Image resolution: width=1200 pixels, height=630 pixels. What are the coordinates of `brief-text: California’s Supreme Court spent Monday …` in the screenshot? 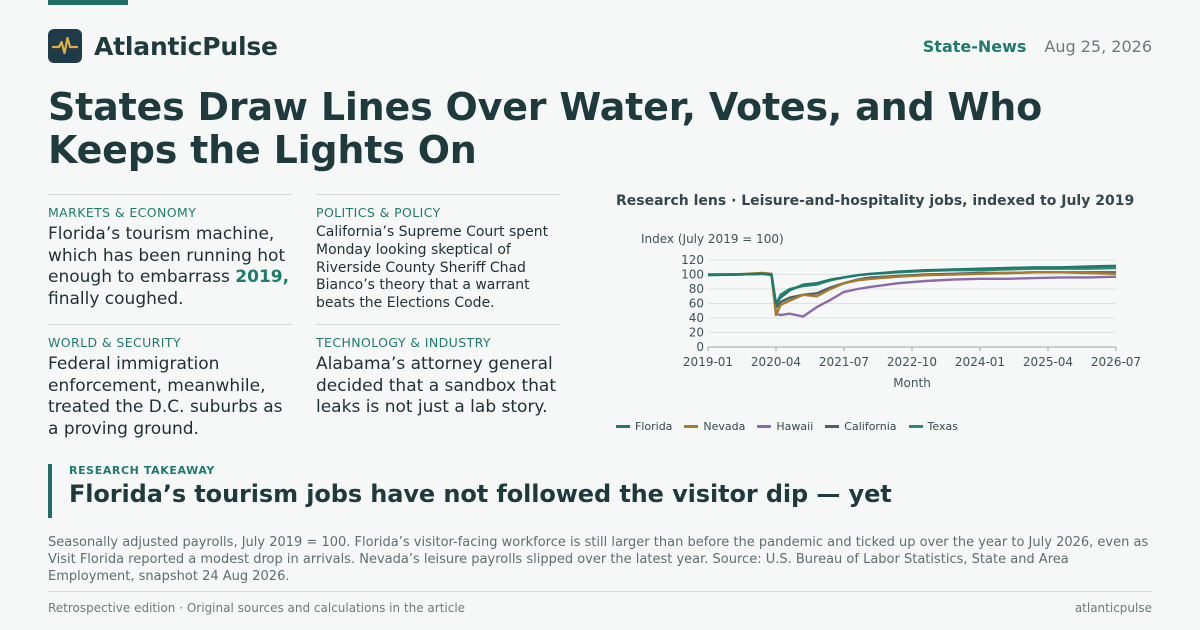 It's located at (432, 268).